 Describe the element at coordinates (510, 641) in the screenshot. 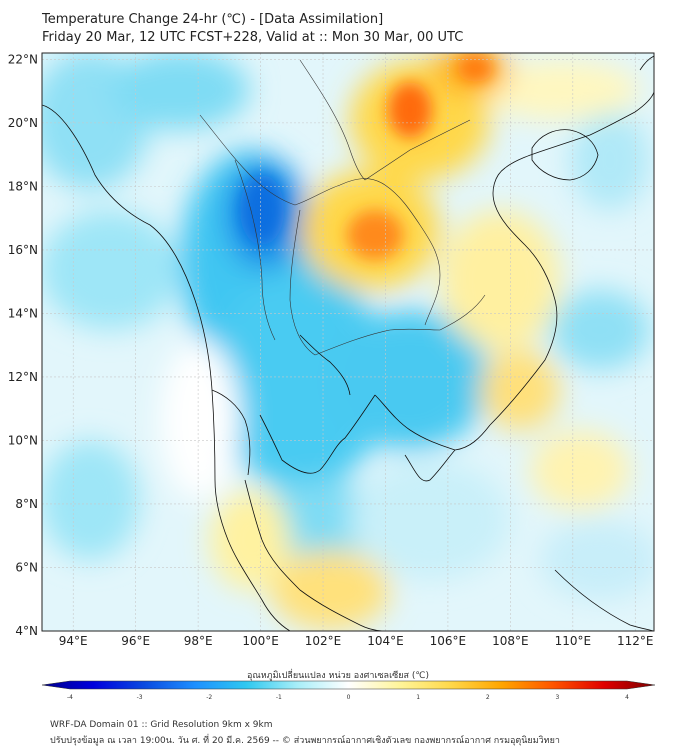

I see `lon-tick-label: 108°E` at that location.